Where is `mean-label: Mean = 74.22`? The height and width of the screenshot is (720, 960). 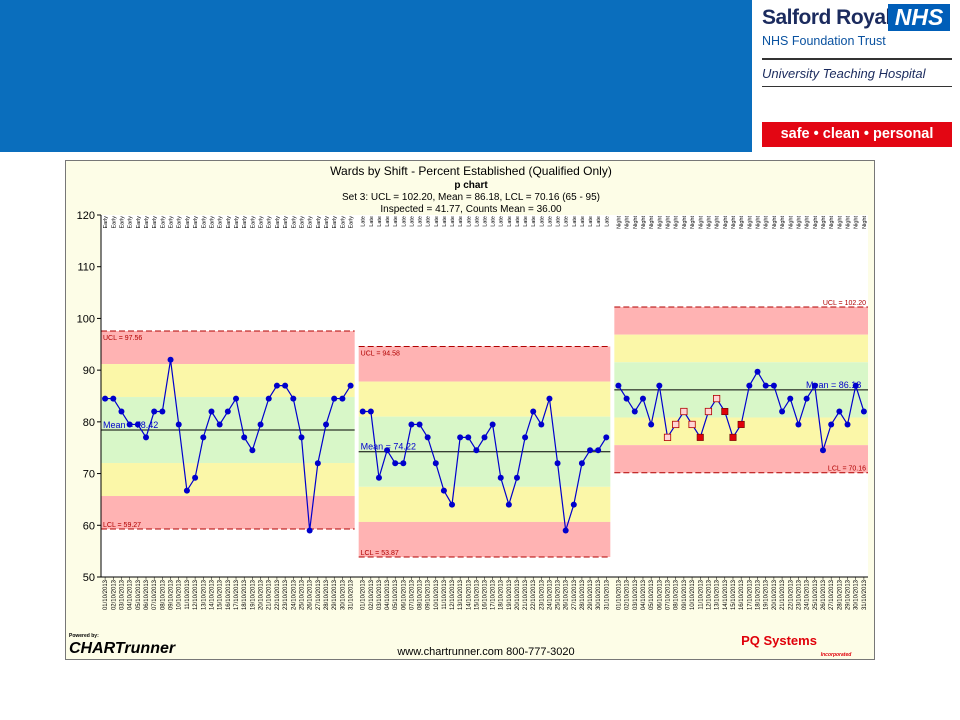 mean-label: Mean = 74.22 is located at coordinates (388, 447).